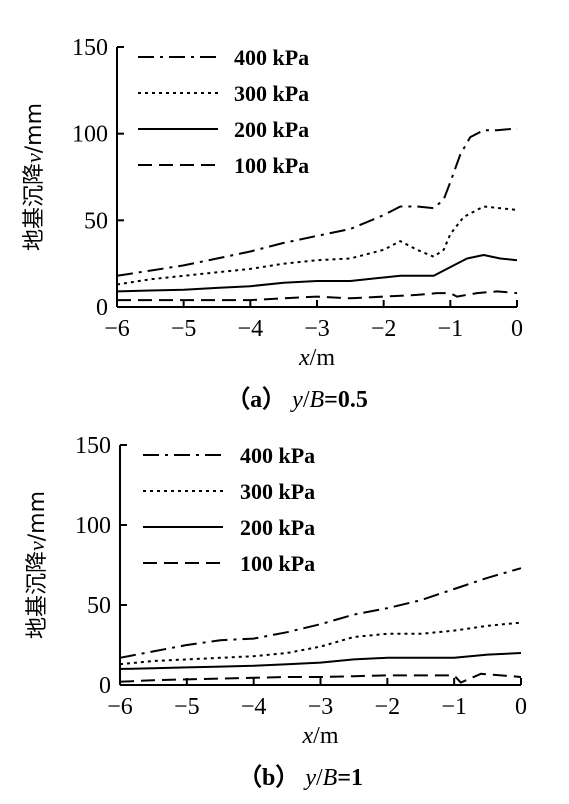  I want to click on panel-caption: （a） y/B=0.5, so click(297, 399).